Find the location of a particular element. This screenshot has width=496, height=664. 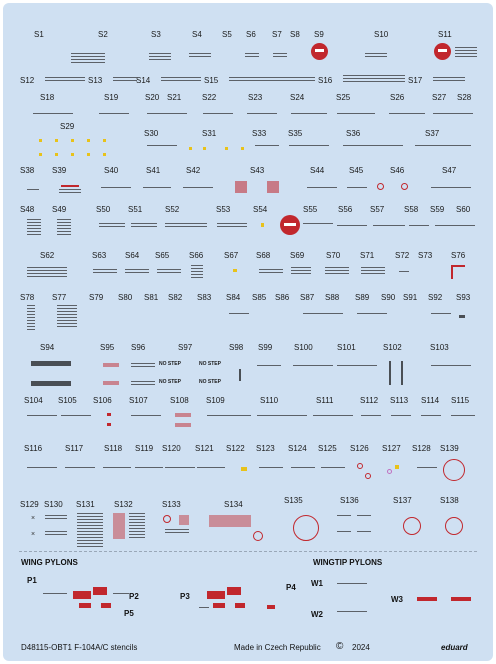

pylon-label: P3 is located at coordinates (185, 596).